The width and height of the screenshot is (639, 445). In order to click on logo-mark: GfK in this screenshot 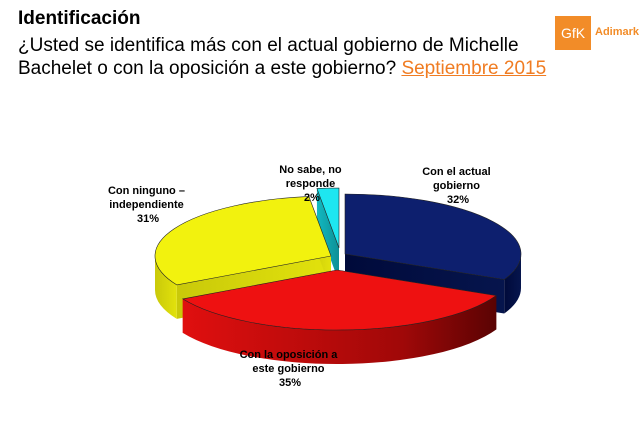, I will do `click(573, 33)`.